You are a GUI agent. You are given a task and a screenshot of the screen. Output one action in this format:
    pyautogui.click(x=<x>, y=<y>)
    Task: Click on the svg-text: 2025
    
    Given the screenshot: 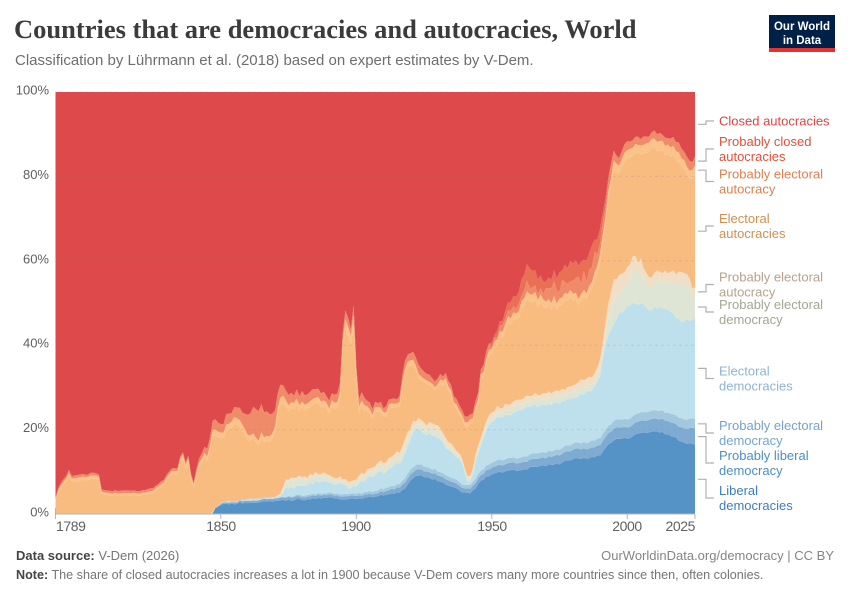 What is the action you would take?
    pyautogui.click(x=680, y=526)
    